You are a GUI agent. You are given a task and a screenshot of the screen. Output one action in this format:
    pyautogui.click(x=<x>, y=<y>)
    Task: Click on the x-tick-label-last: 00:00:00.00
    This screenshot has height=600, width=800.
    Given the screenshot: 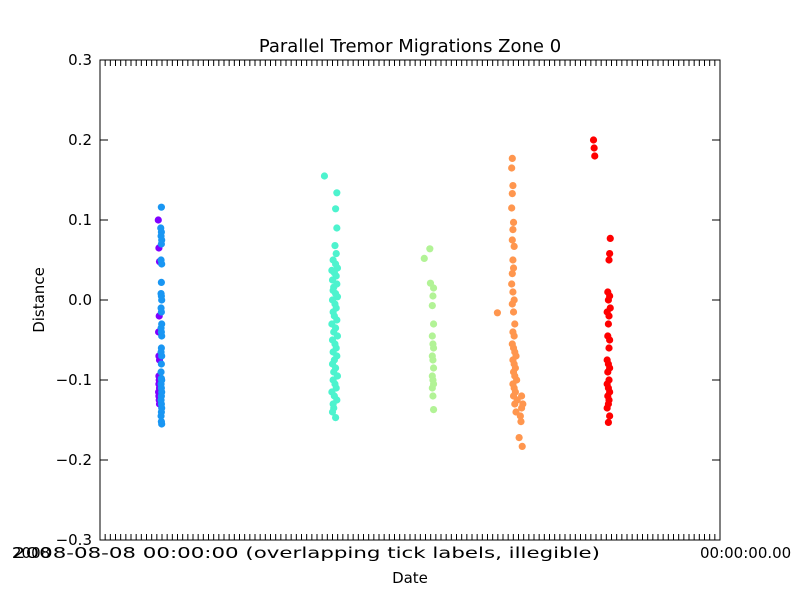 What is the action you would take?
    pyautogui.click(x=745, y=553)
    